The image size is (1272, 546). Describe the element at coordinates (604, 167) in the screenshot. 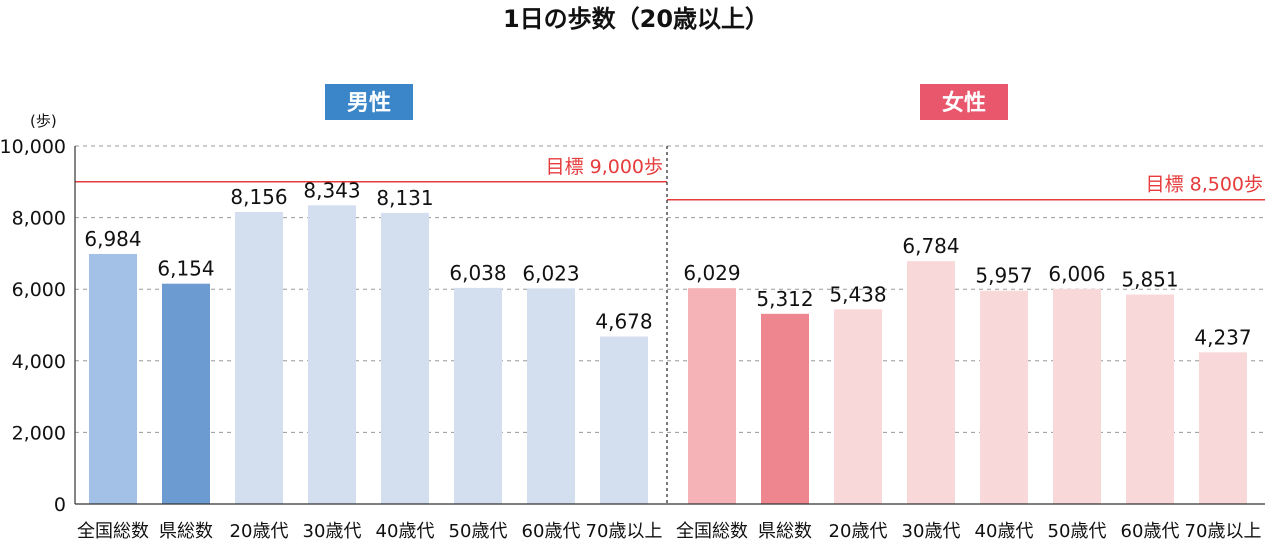

I see `male-target-label: 目標 9,000歩` at that location.